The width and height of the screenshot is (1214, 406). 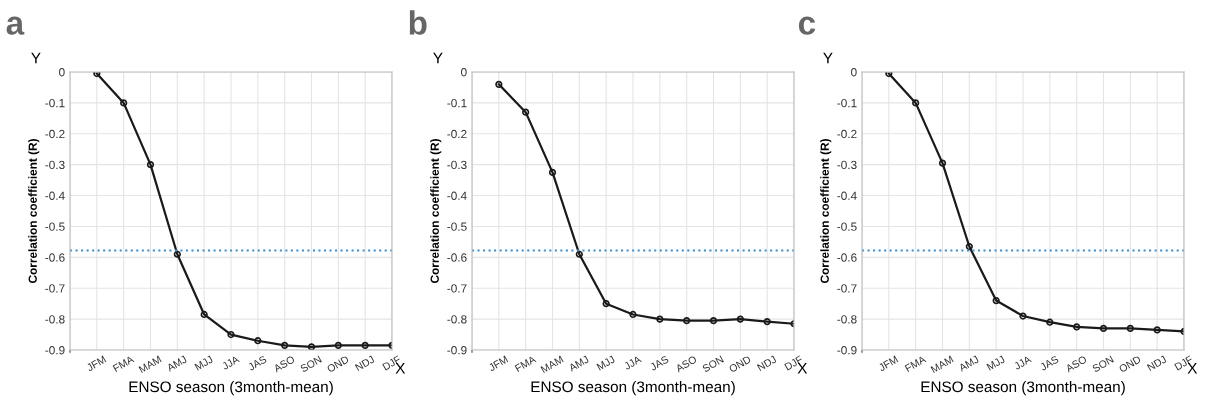 I want to click on chart-title: b, so click(x=418, y=22).